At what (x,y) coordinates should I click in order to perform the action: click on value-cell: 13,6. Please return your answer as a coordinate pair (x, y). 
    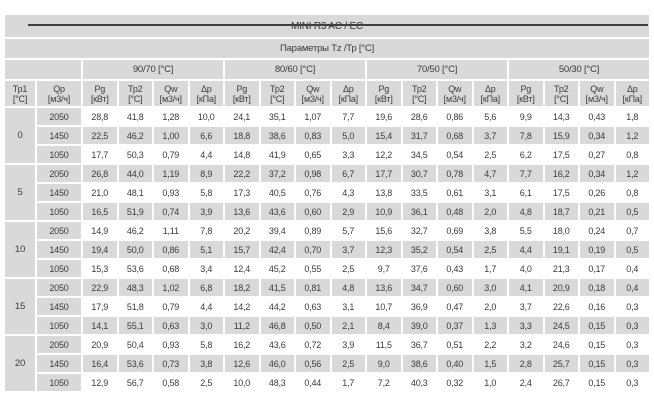
    Looking at the image, I should click on (384, 287).